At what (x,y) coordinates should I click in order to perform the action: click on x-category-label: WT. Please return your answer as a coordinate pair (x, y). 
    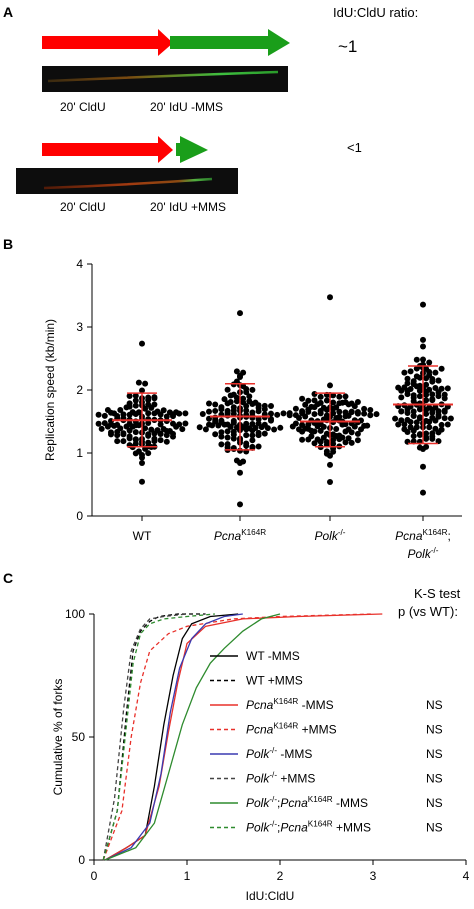
    Looking at the image, I should click on (142, 536).